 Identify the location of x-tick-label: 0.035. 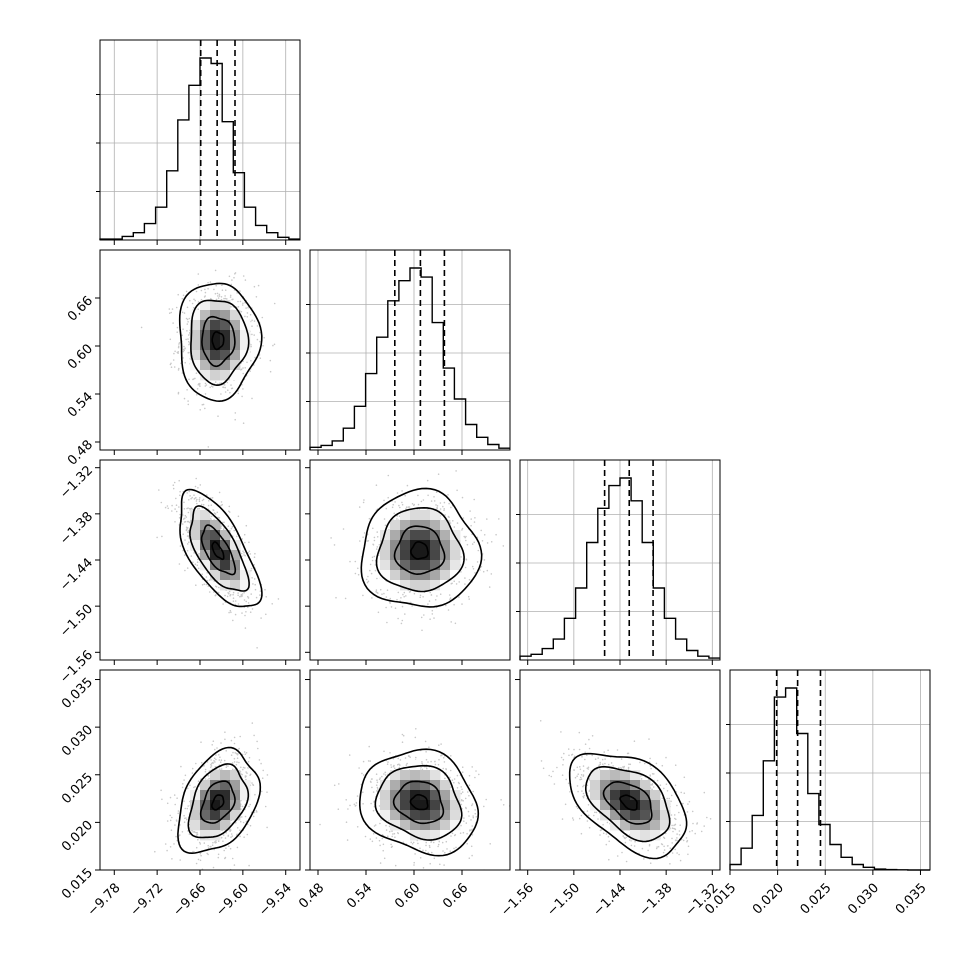
(911, 899).